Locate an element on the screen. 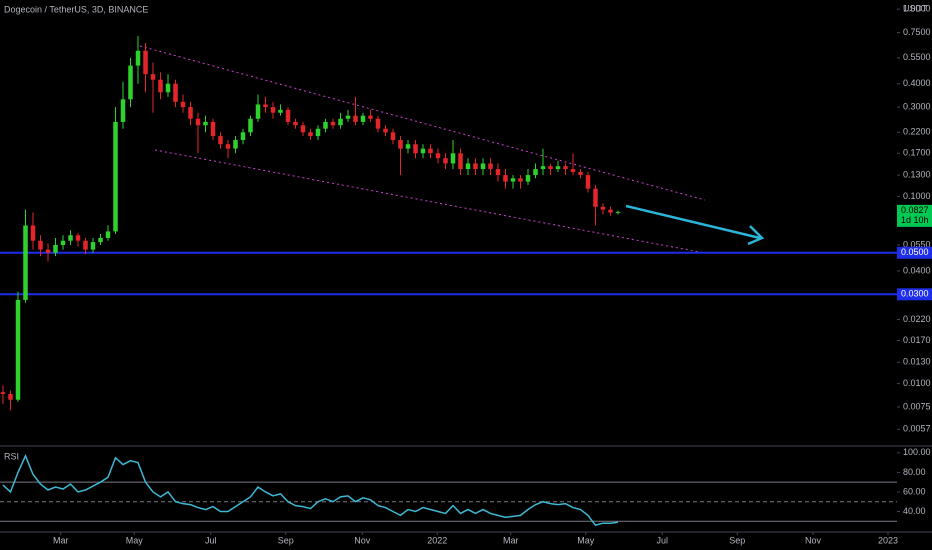 This screenshot has height=550, width=932. last-price-label: 0.0827 is located at coordinates (915, 210).